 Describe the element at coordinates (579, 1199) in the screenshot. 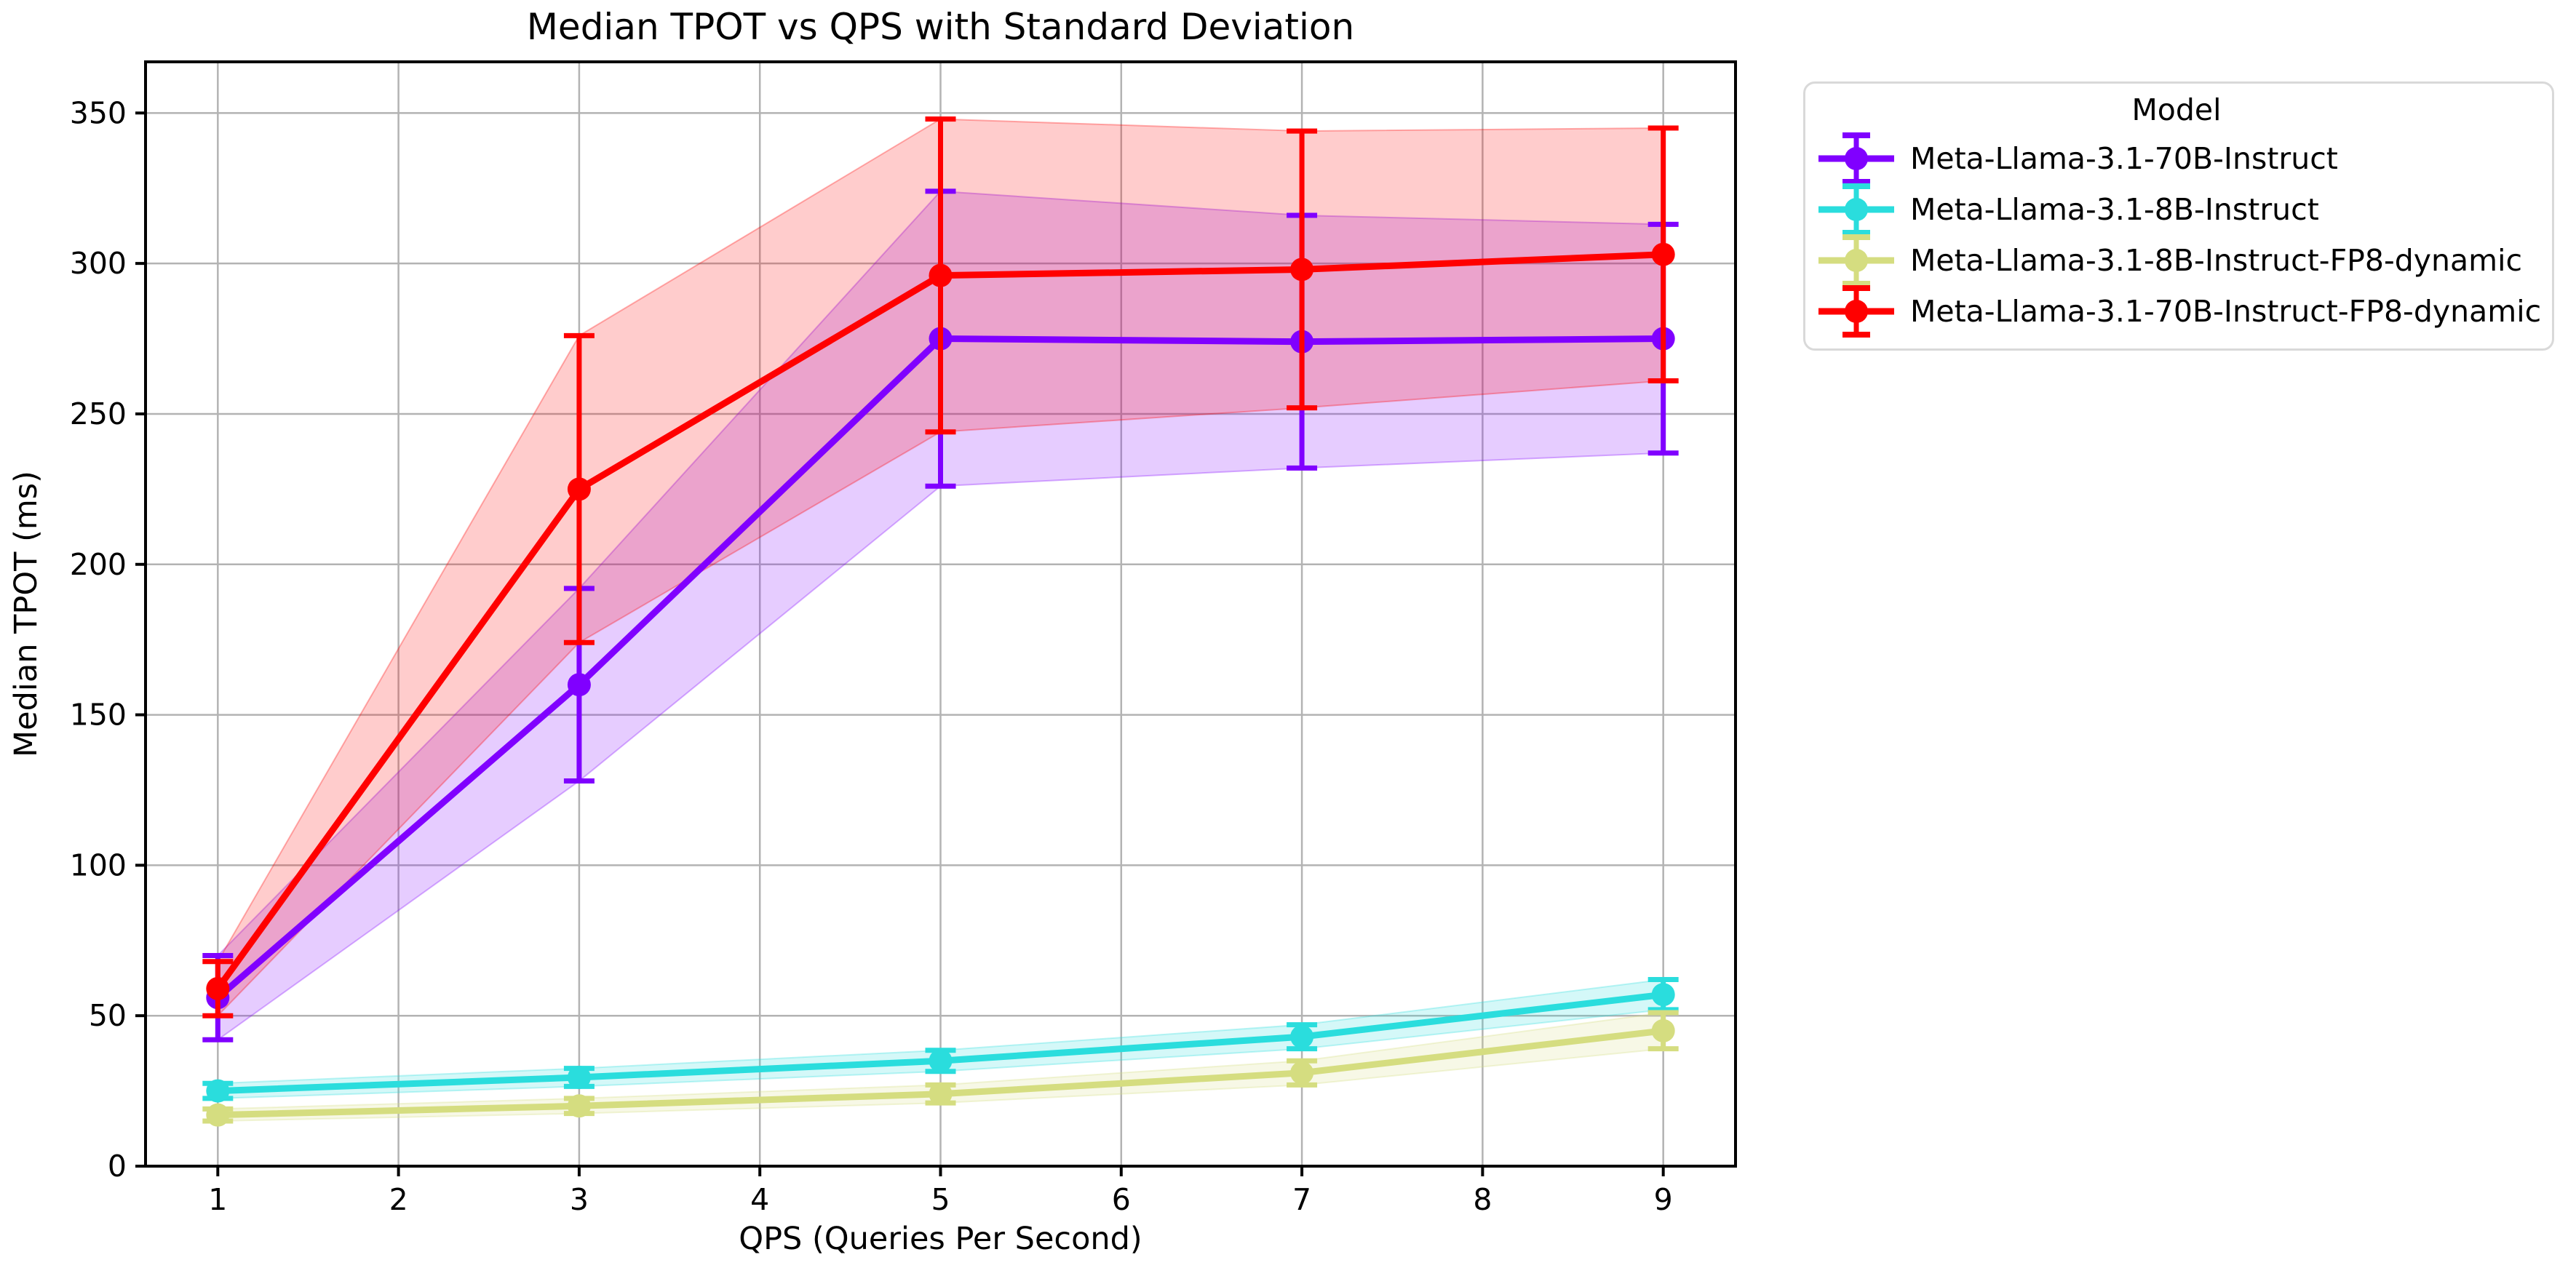

I see `x-tick-label: 3` at that location.